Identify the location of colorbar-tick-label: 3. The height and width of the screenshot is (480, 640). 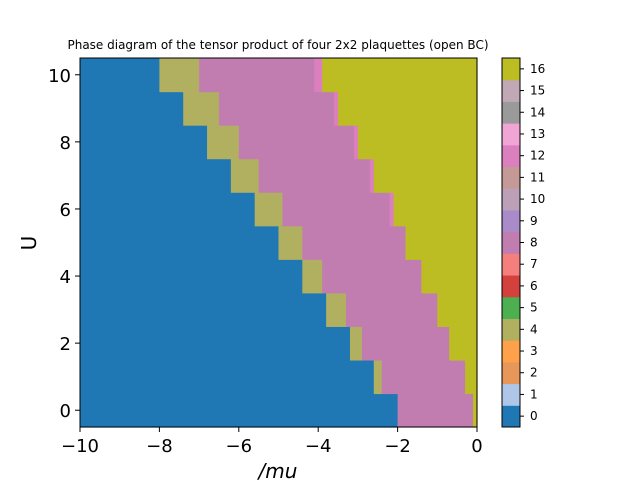
(534, 351).